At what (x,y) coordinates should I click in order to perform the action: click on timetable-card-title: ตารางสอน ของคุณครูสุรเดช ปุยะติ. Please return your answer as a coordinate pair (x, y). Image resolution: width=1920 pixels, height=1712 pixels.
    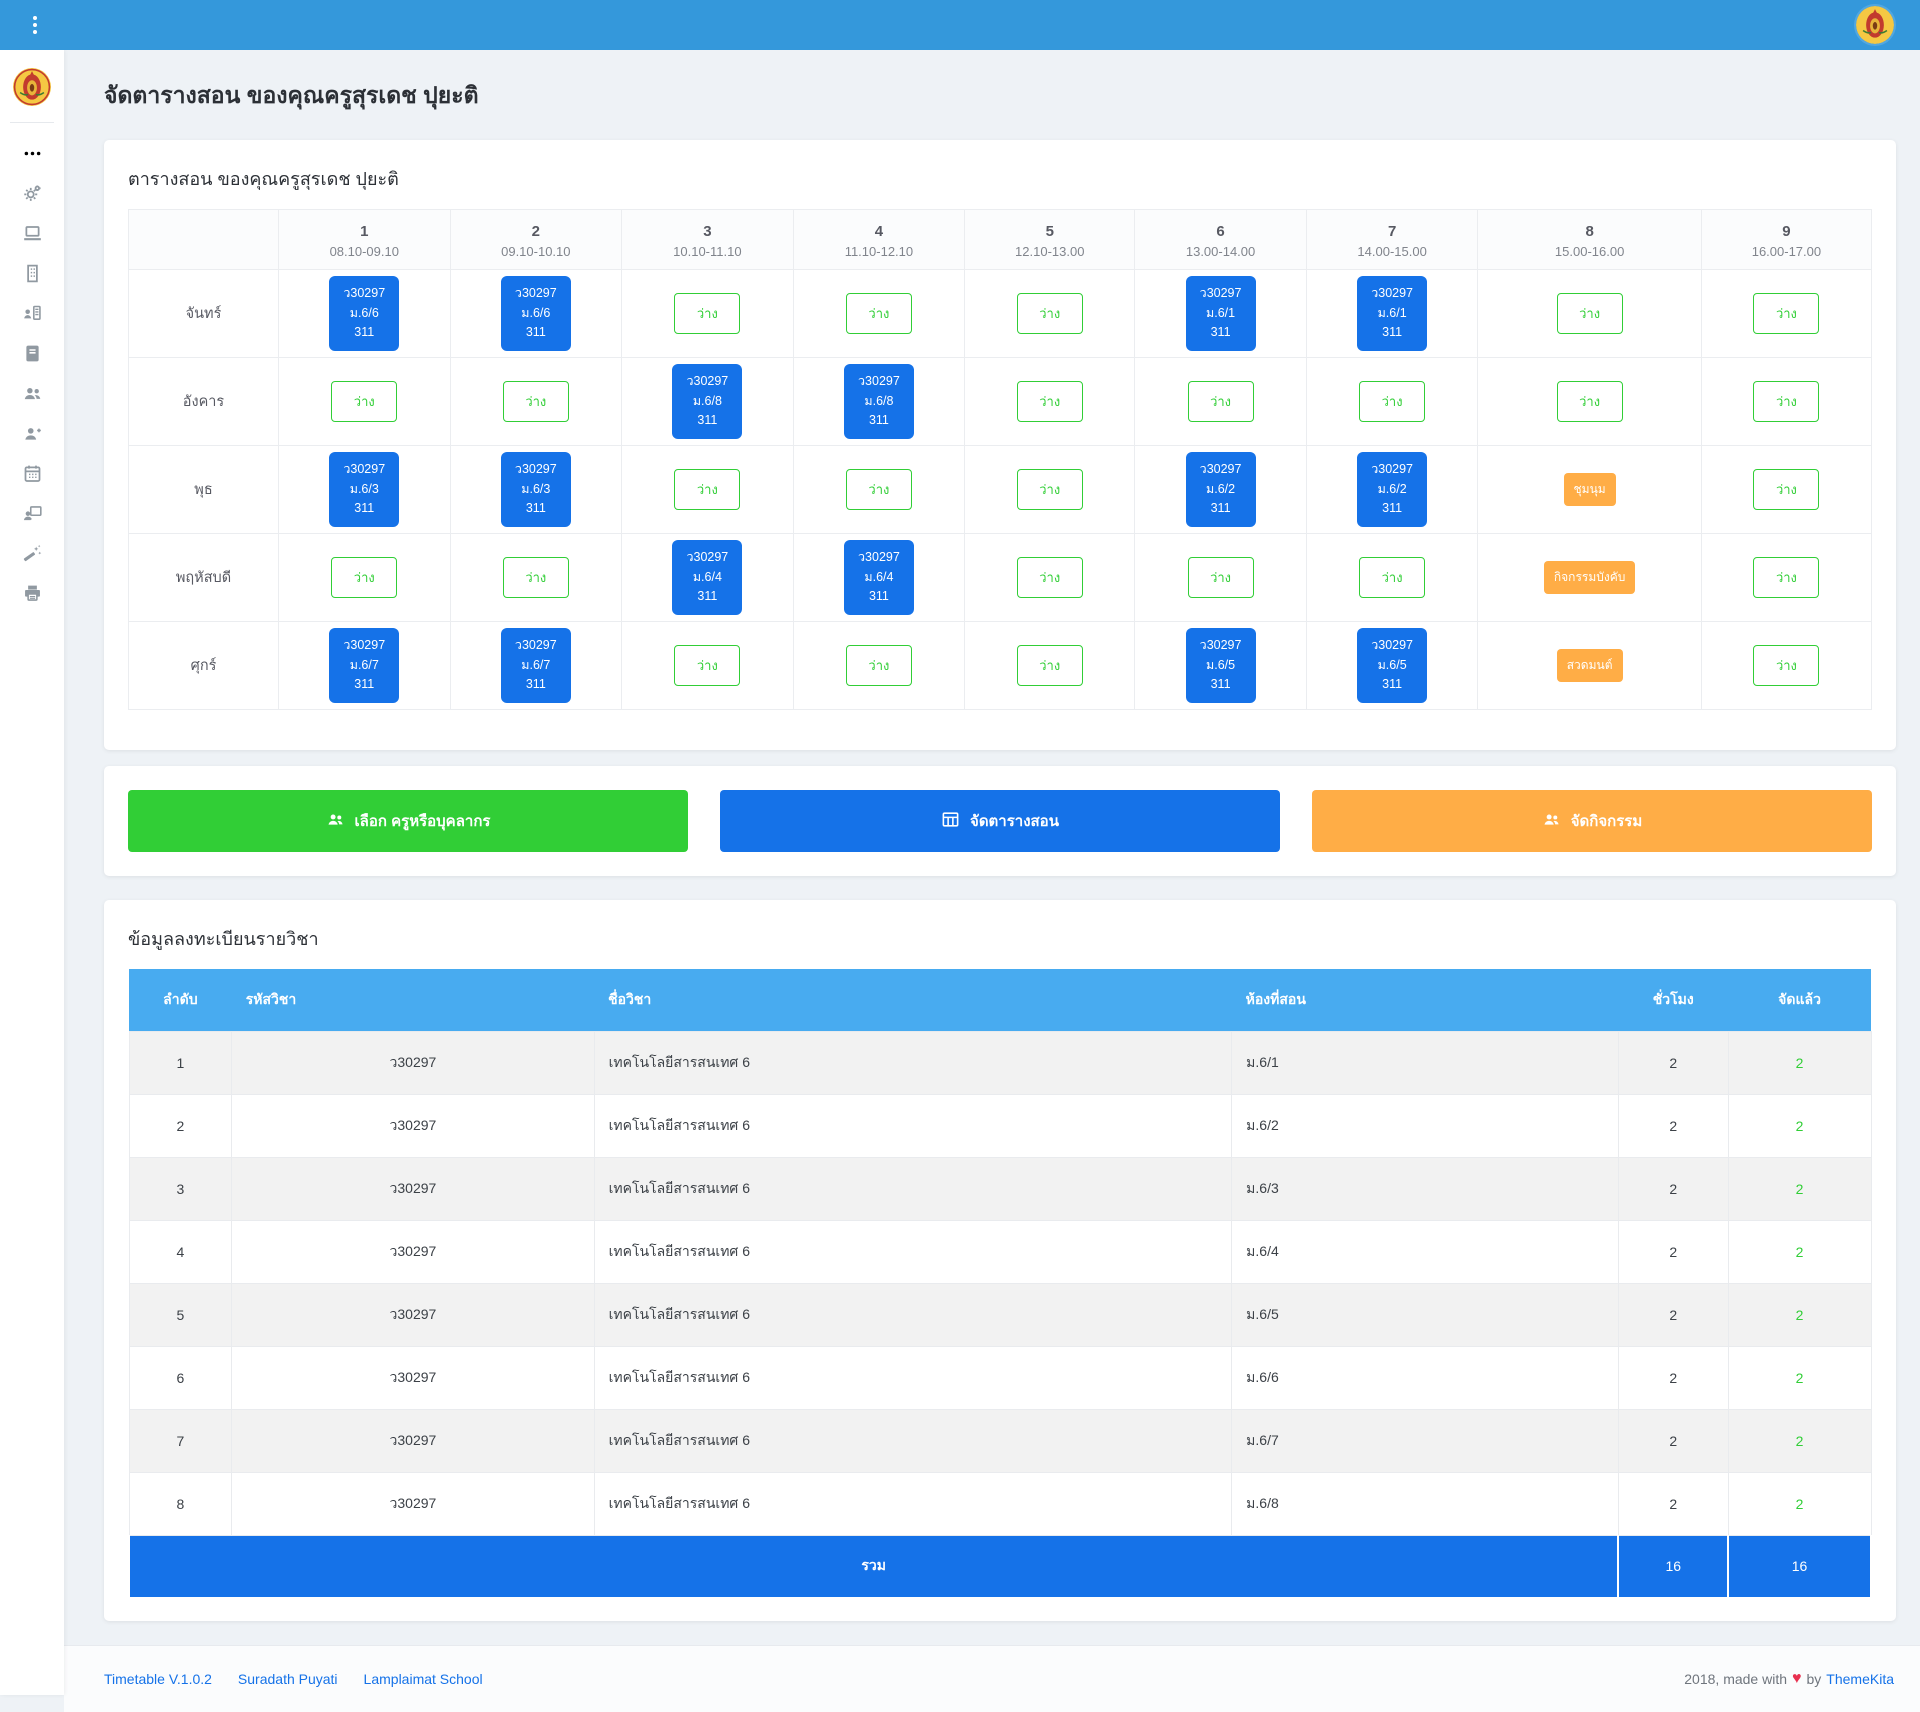
    Looking at the image, I should click on (1000, 178).